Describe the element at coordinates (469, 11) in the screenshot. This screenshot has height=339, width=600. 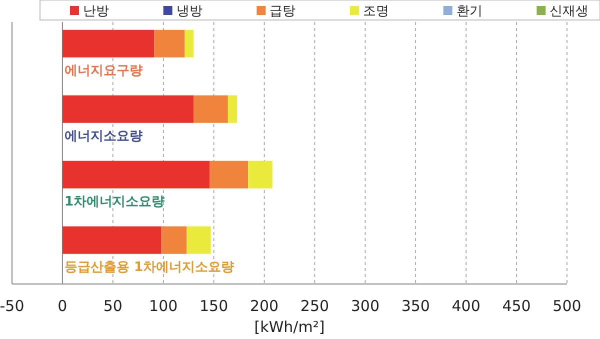
I see `legend-label: 환기` at that location.